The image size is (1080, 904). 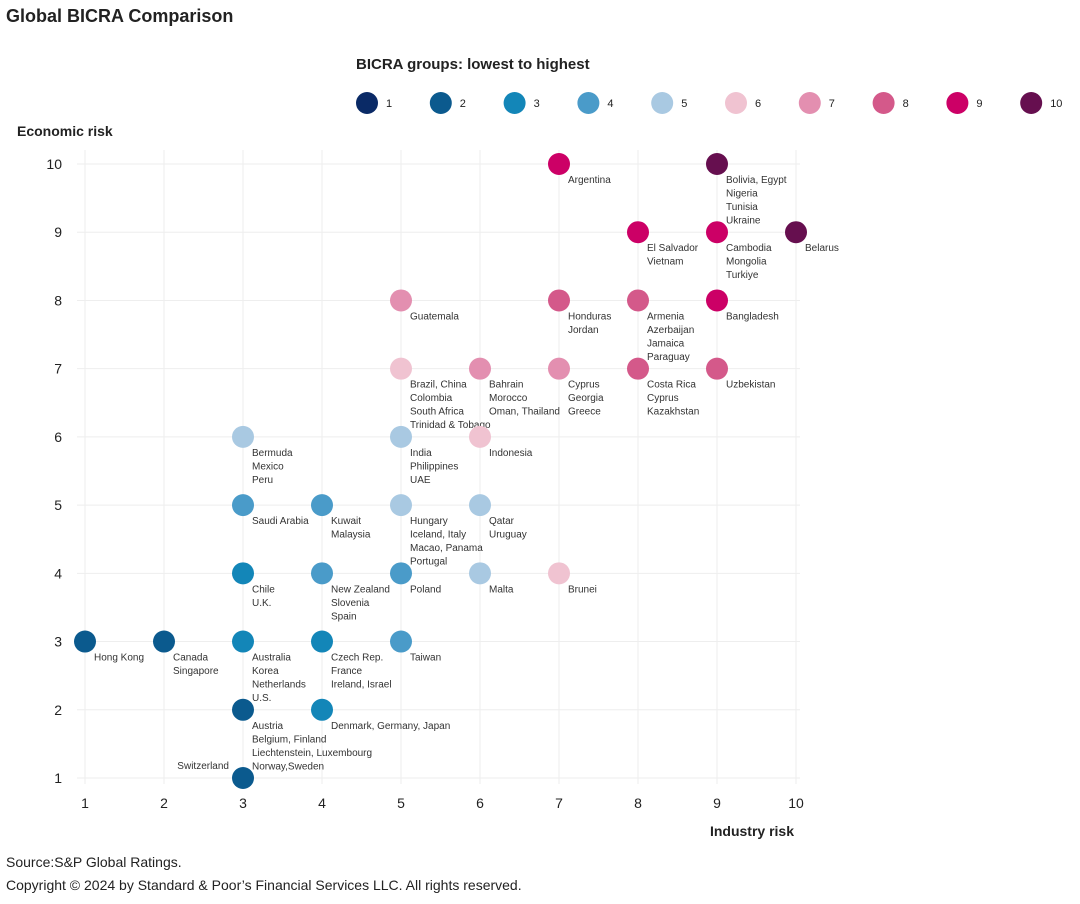 What do you see at coordinates (589, 316) in the screenshot?
I see `data-point-label-line: Honduras` at bounding box center [589, 316].